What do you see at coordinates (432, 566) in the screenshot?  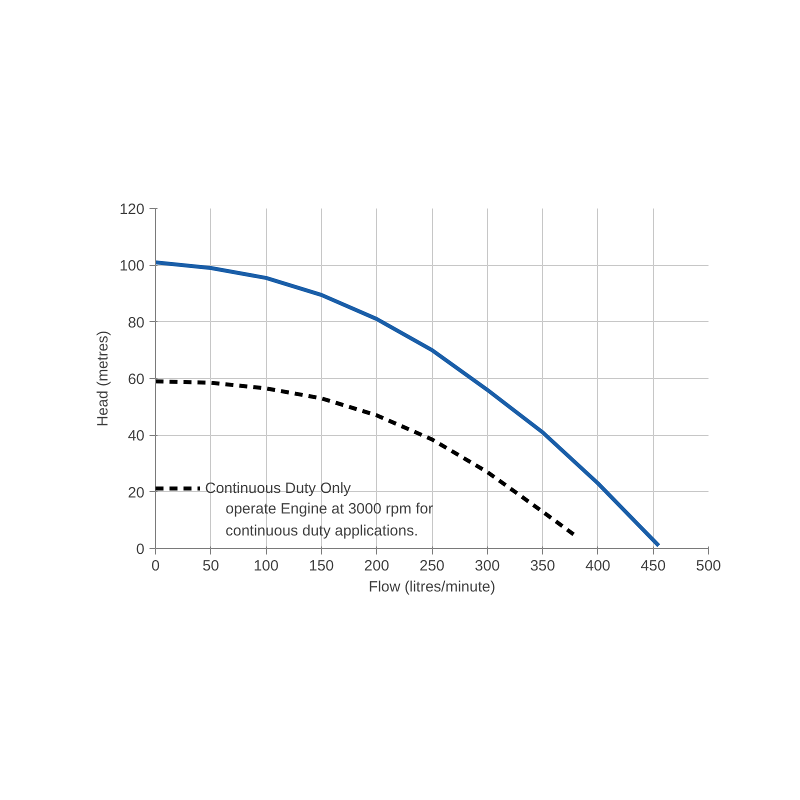 I see `x-tick-label: 250` at bounding box center [432, 566].